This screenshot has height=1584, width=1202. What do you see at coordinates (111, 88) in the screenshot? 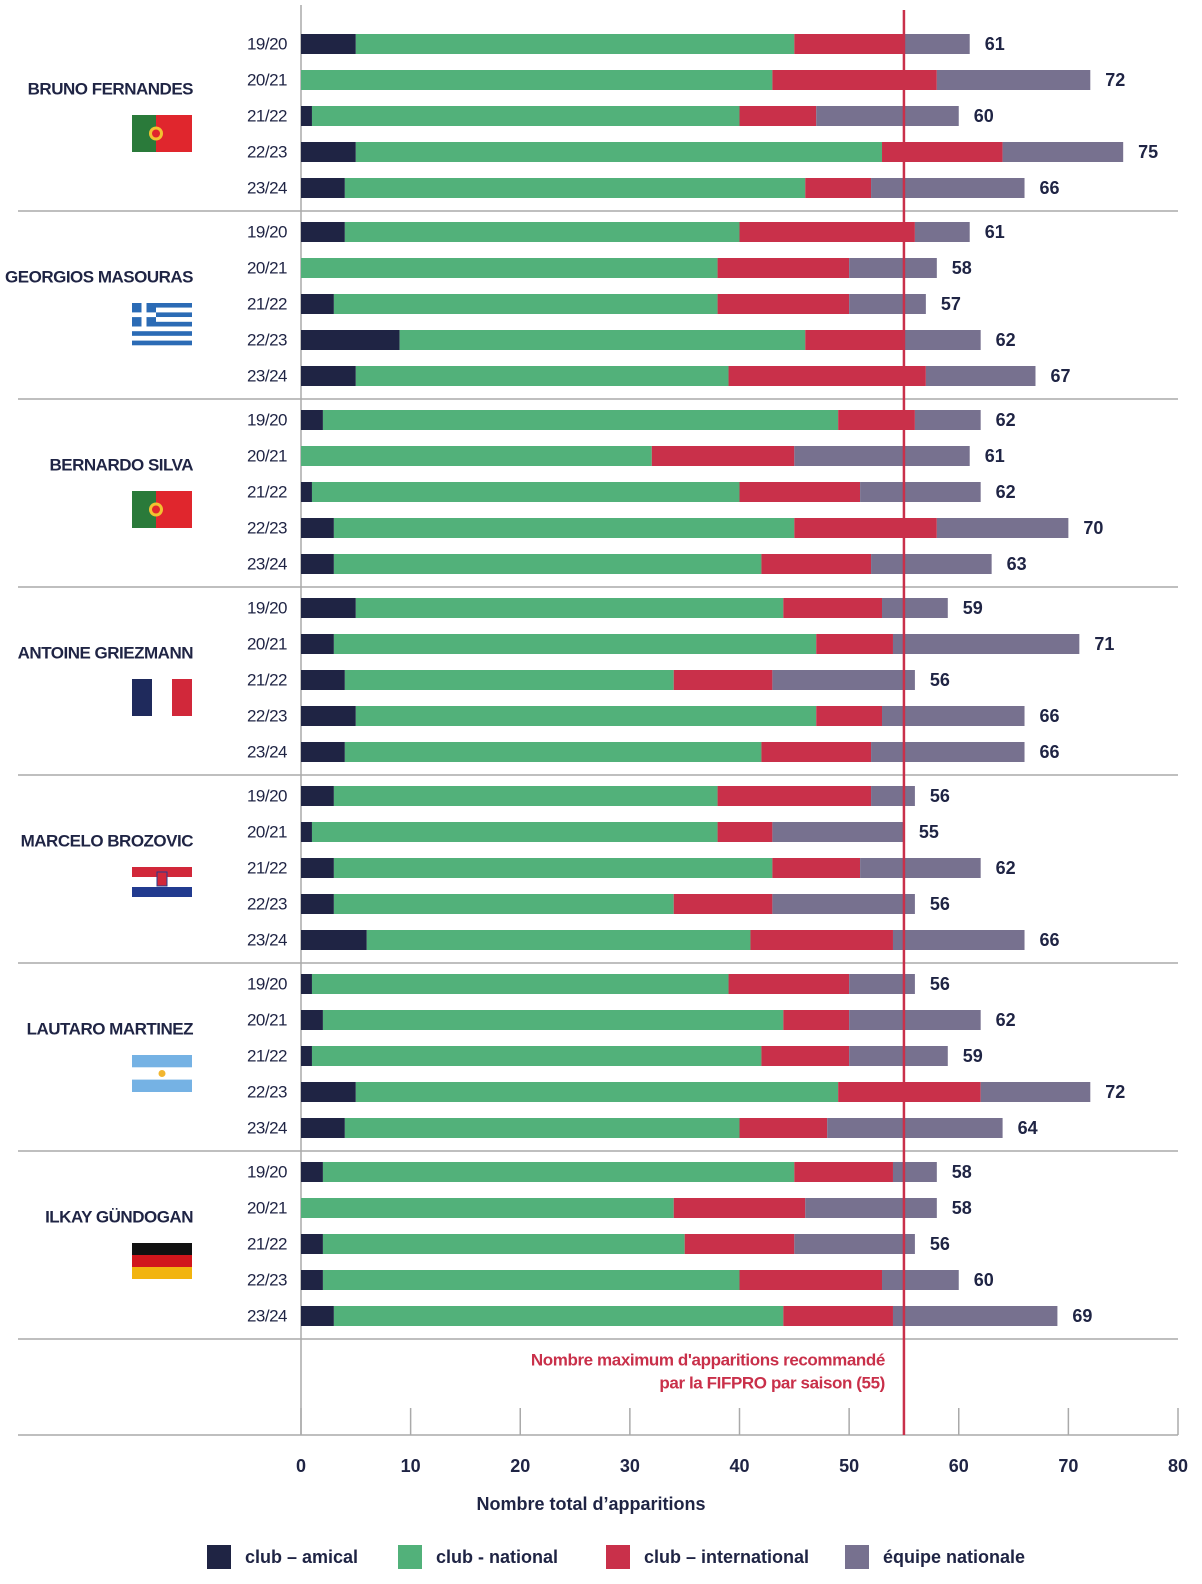
I see `player-name: BRUNO FERNANDES` at bounding box center [111, 88].